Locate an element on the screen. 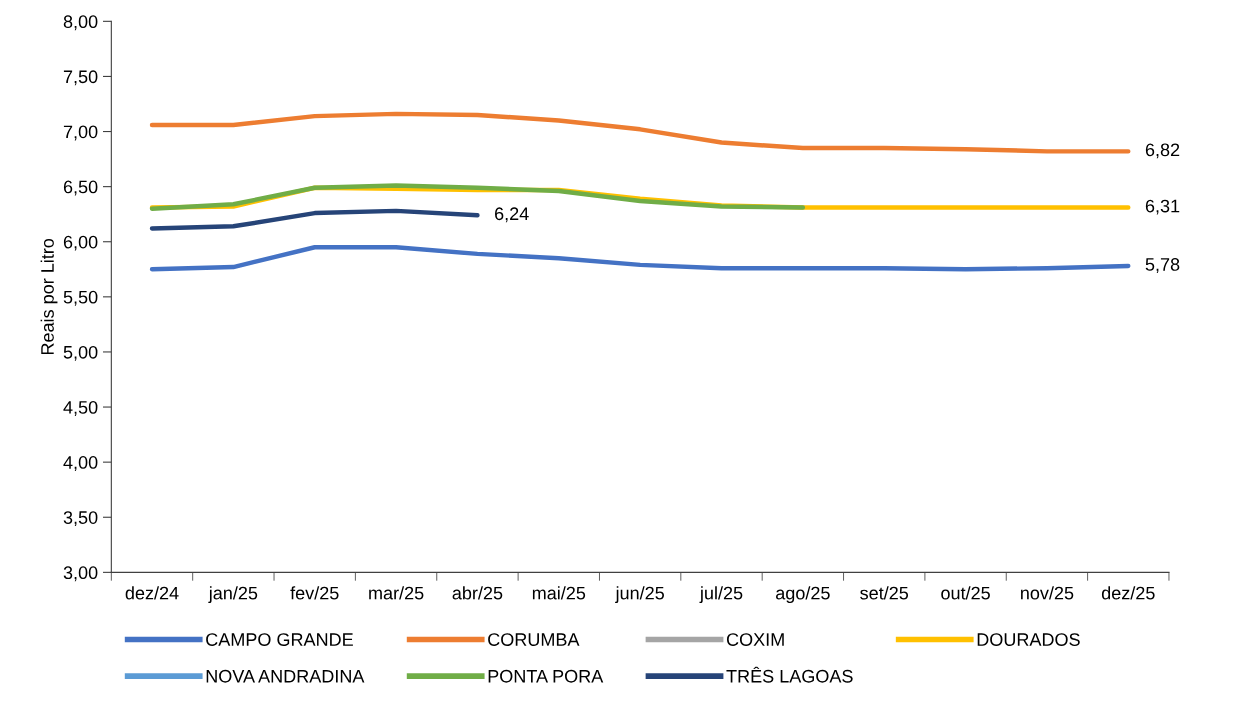 The image size is (1237, 711). x-tick-label: jun/25 is located at coordinates (639, 595).